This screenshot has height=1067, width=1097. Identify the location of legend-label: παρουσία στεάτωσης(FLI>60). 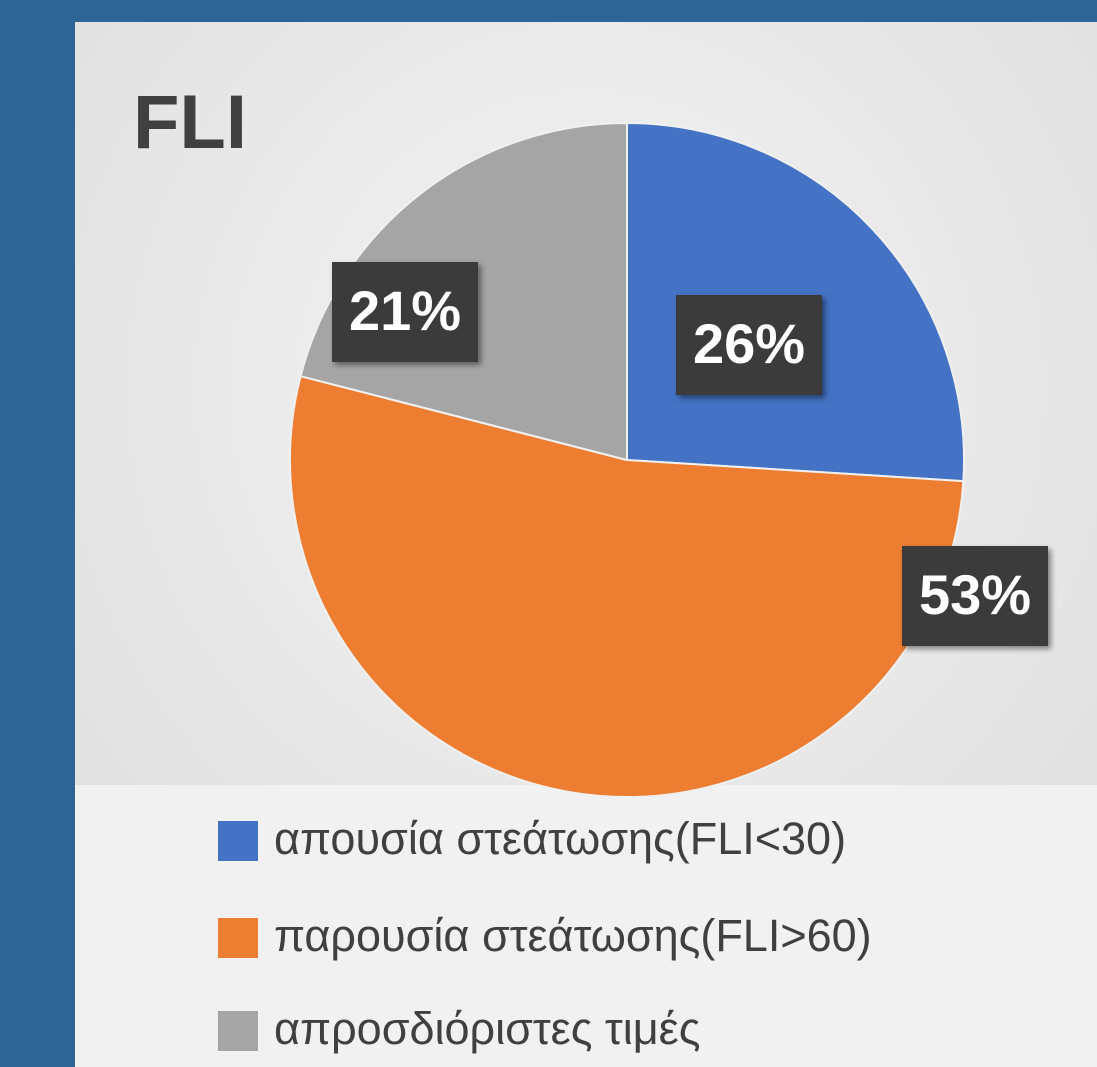
(573, 935).